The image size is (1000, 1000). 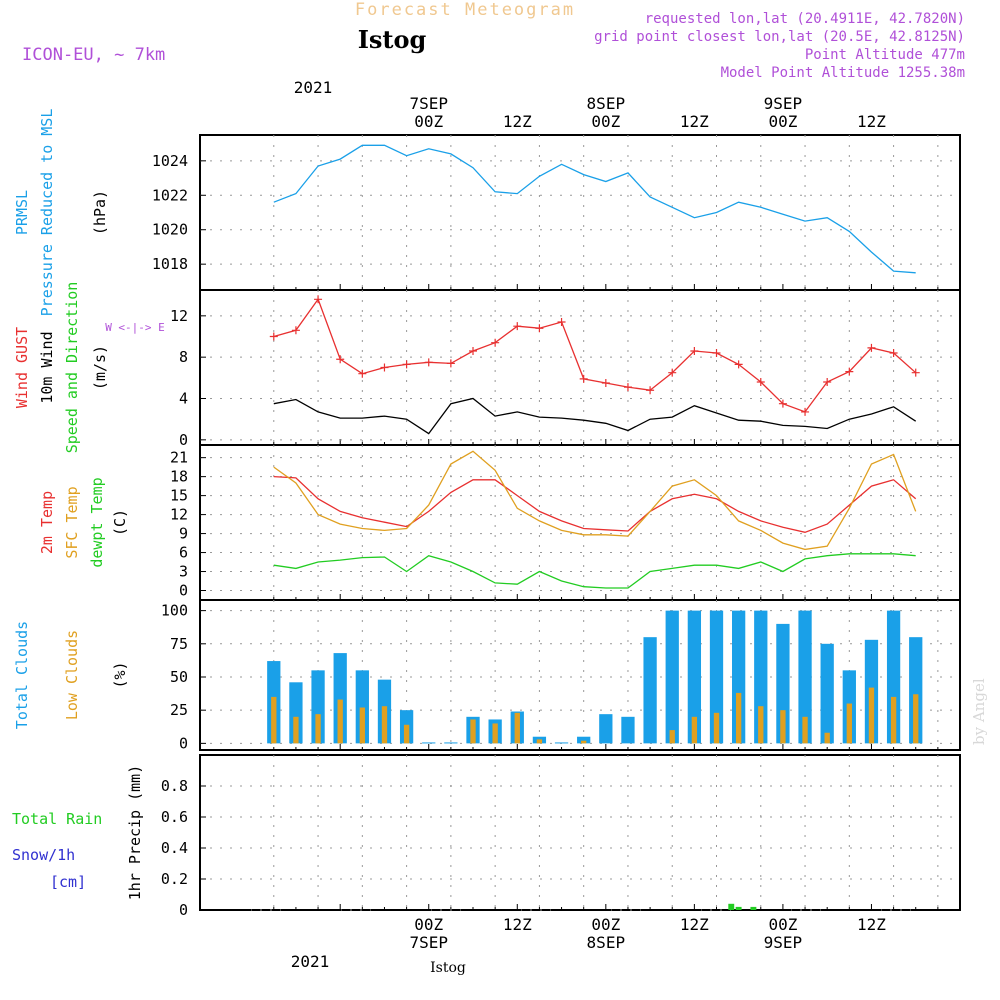 What do you see at coordinates (170, 264) in the screenshot?
I see `y-tick-label: 1018` at bounding box center [170, 264].